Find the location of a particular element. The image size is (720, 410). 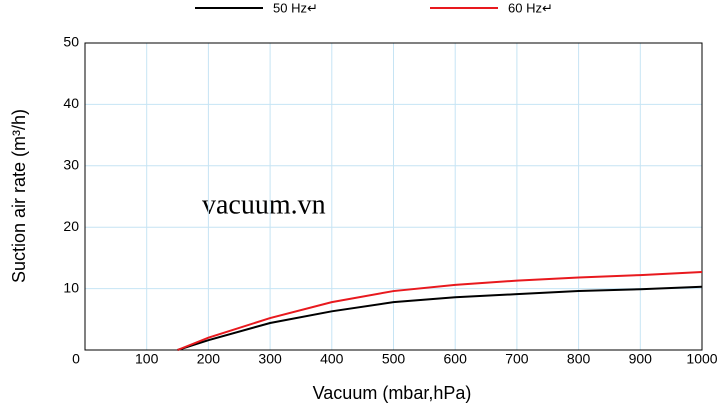

y-tick-label: 40 is located at coordinates (71, 103).